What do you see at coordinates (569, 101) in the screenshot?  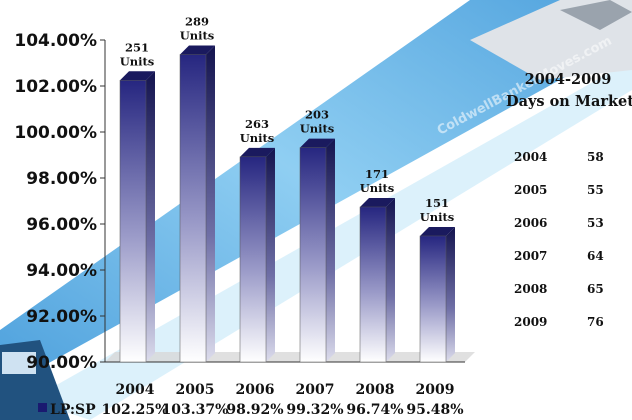 I see `days-table-title-line2: Days on Market` at bounding box center [569, 101].